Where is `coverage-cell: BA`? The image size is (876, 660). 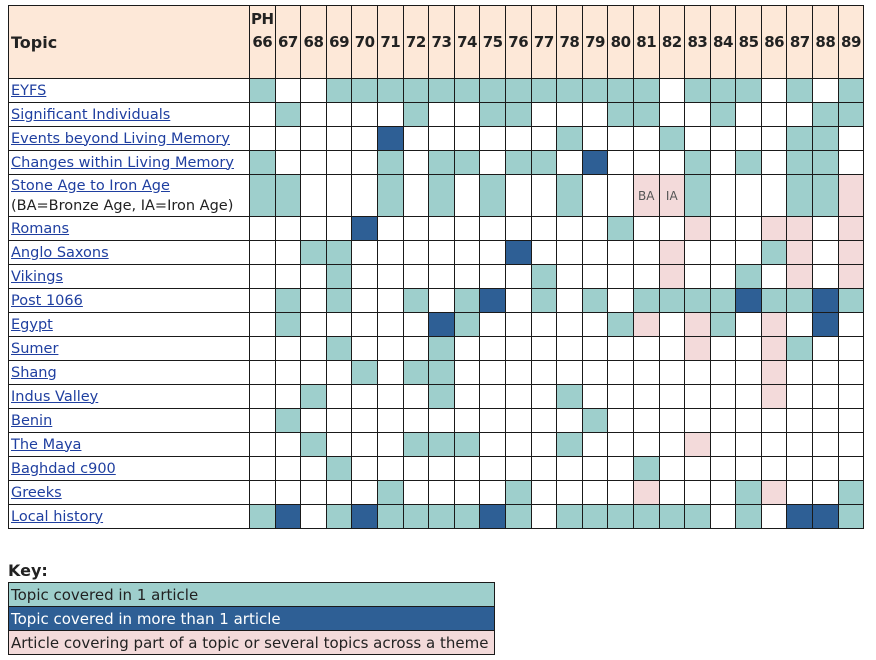 coverage-cell: BA is located at coordinates (646, 195).